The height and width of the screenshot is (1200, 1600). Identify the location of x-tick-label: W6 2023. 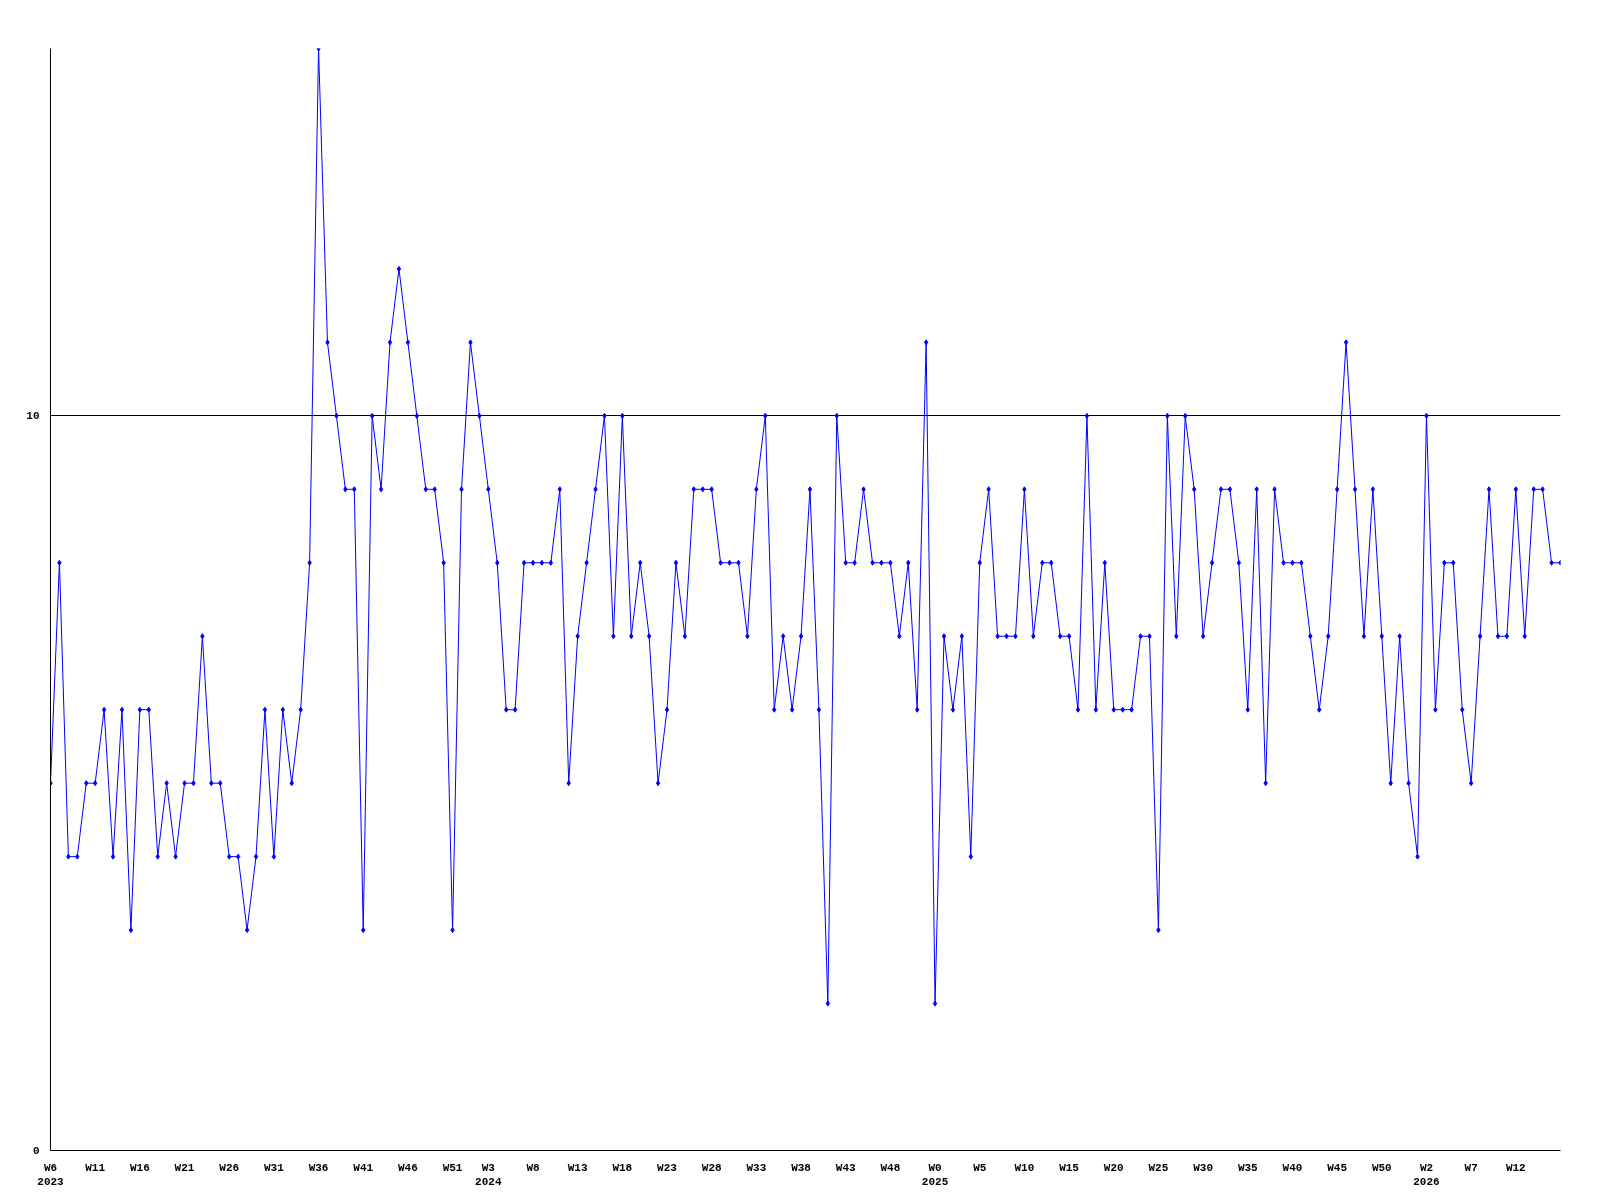
(51, 1174).